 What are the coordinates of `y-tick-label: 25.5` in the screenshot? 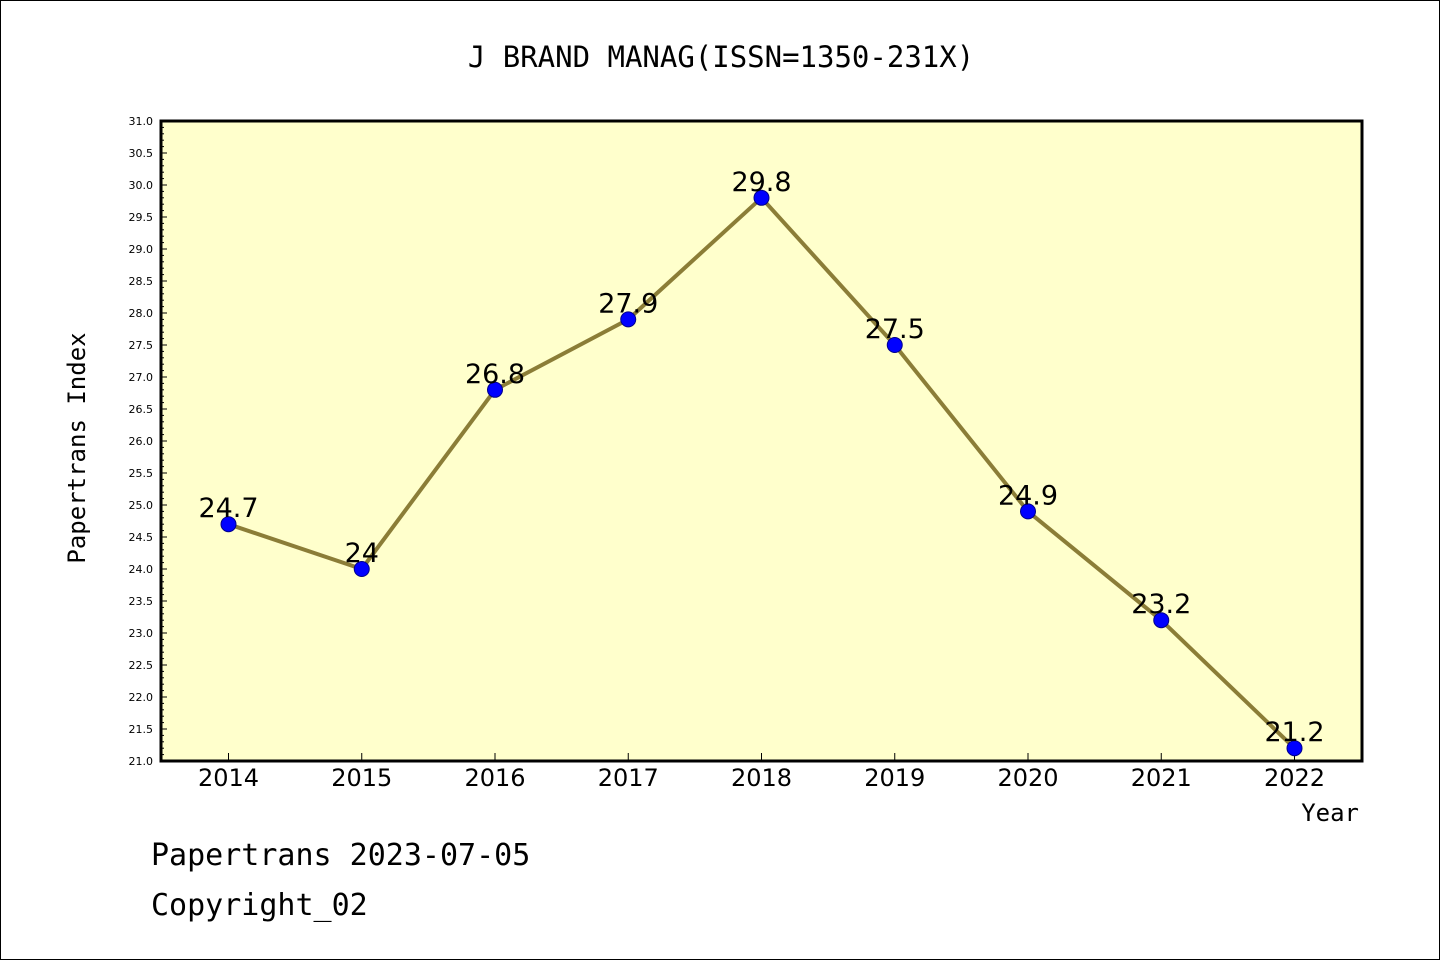 It's located at (141, 473).